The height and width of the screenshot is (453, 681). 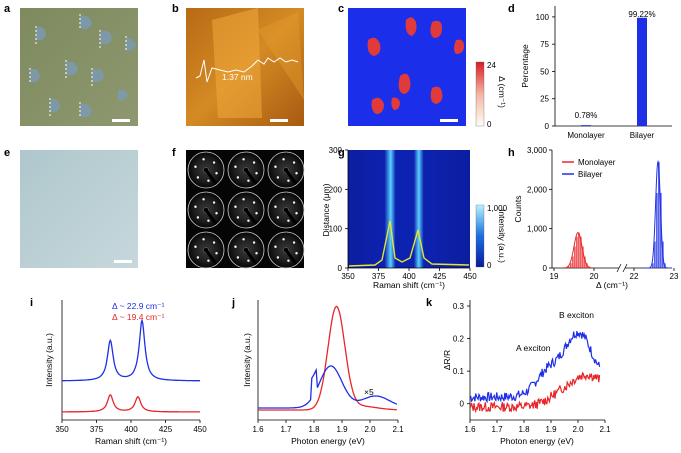 I want to click on legend-h: Monolayer Bilayer, so click(x=589, y=168).